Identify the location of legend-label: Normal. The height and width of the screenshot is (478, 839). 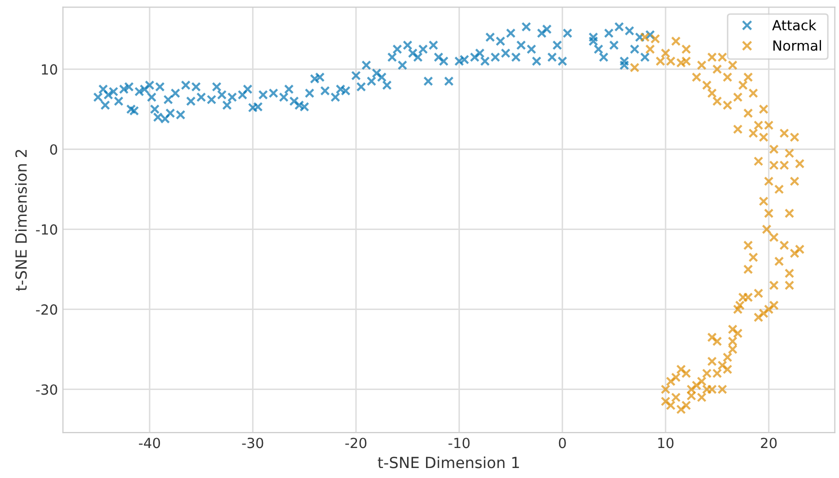
(797, 45).